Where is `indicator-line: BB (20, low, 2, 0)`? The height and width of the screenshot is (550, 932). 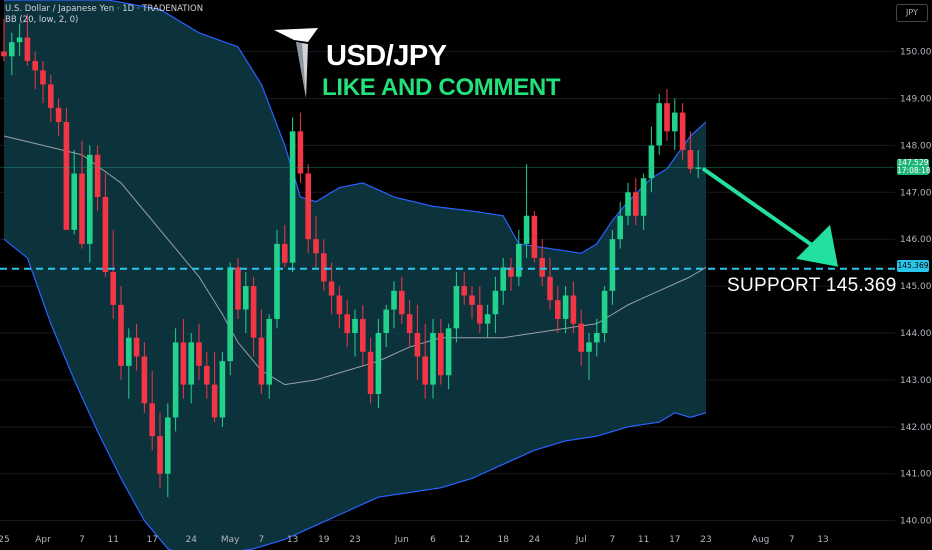
indicator-line: BB (20, low, 2, 0) is located at coordinates (42, 20).